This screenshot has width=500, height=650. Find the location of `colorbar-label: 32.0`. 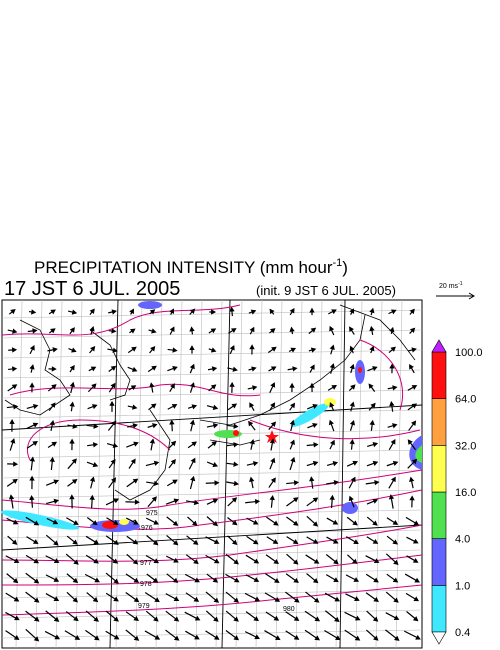

colorbar-label: 32.0 is located at coordinates (465, 446).